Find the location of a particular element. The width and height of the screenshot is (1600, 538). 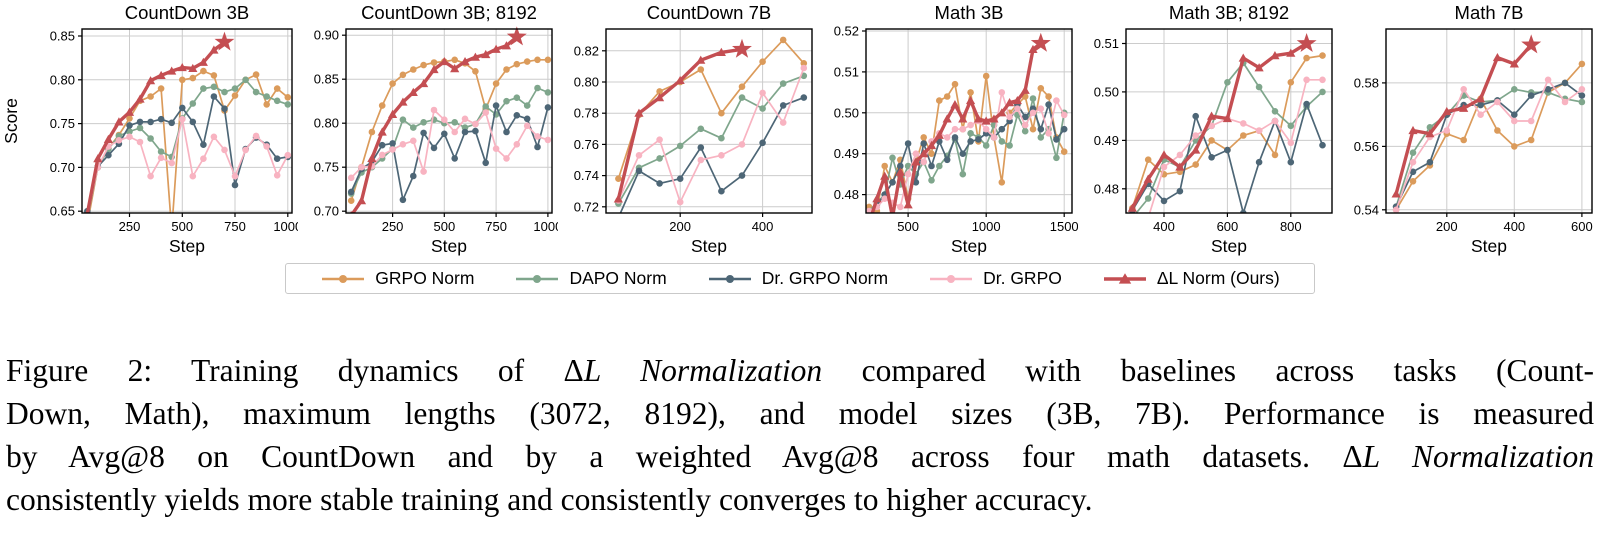

y-tick-label: 0.90 is located at coordinates (326, 35).